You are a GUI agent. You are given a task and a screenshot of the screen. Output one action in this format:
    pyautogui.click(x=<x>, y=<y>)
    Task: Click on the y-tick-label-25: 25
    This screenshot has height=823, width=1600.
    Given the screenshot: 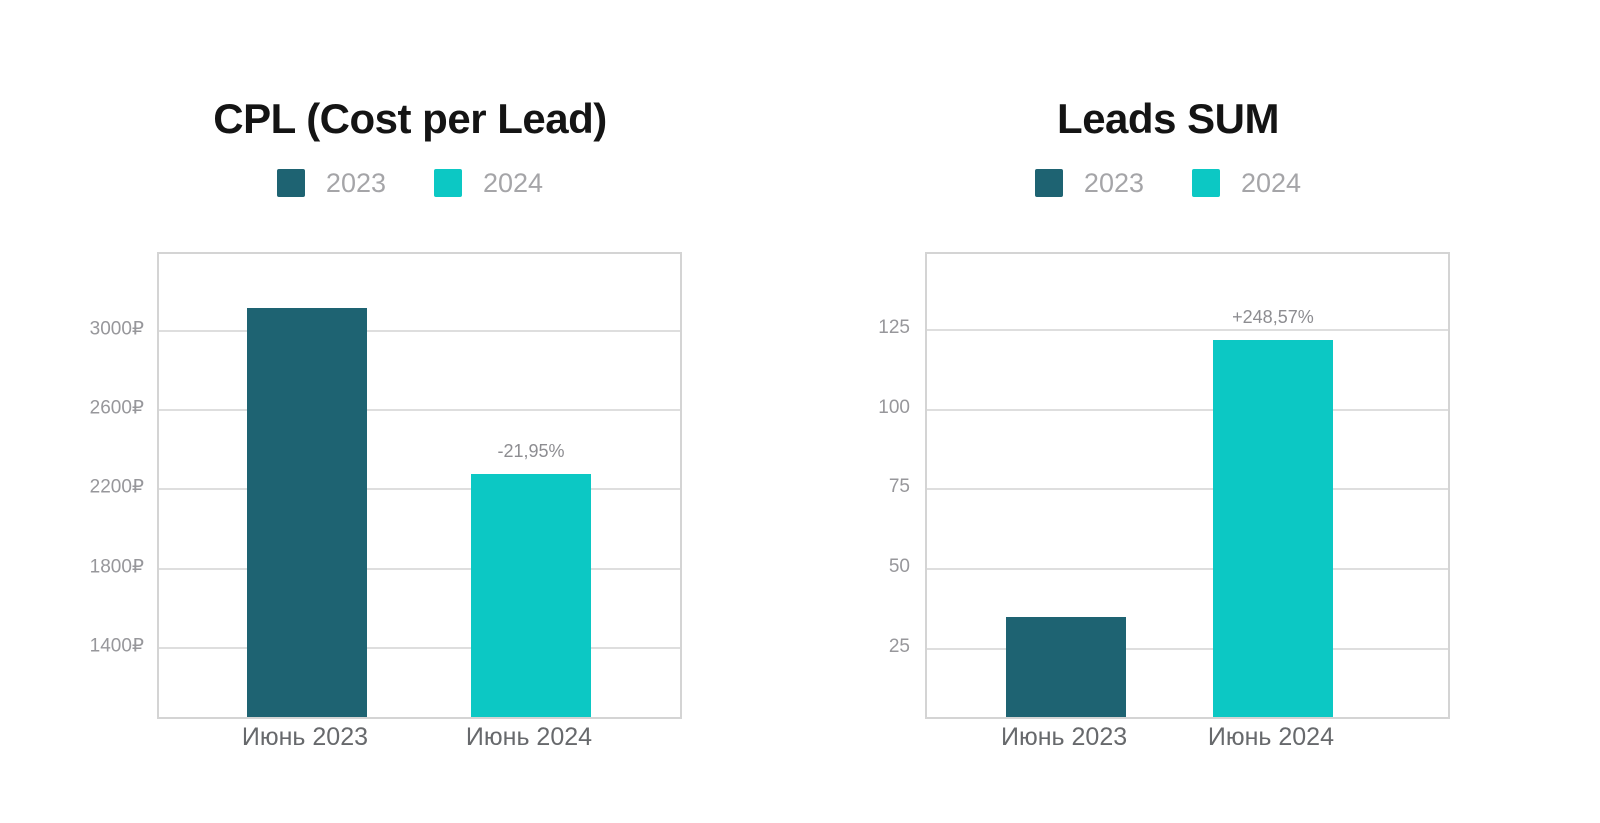 What is the action you would take?
    pyautogui.click(x=899, y=646)
    